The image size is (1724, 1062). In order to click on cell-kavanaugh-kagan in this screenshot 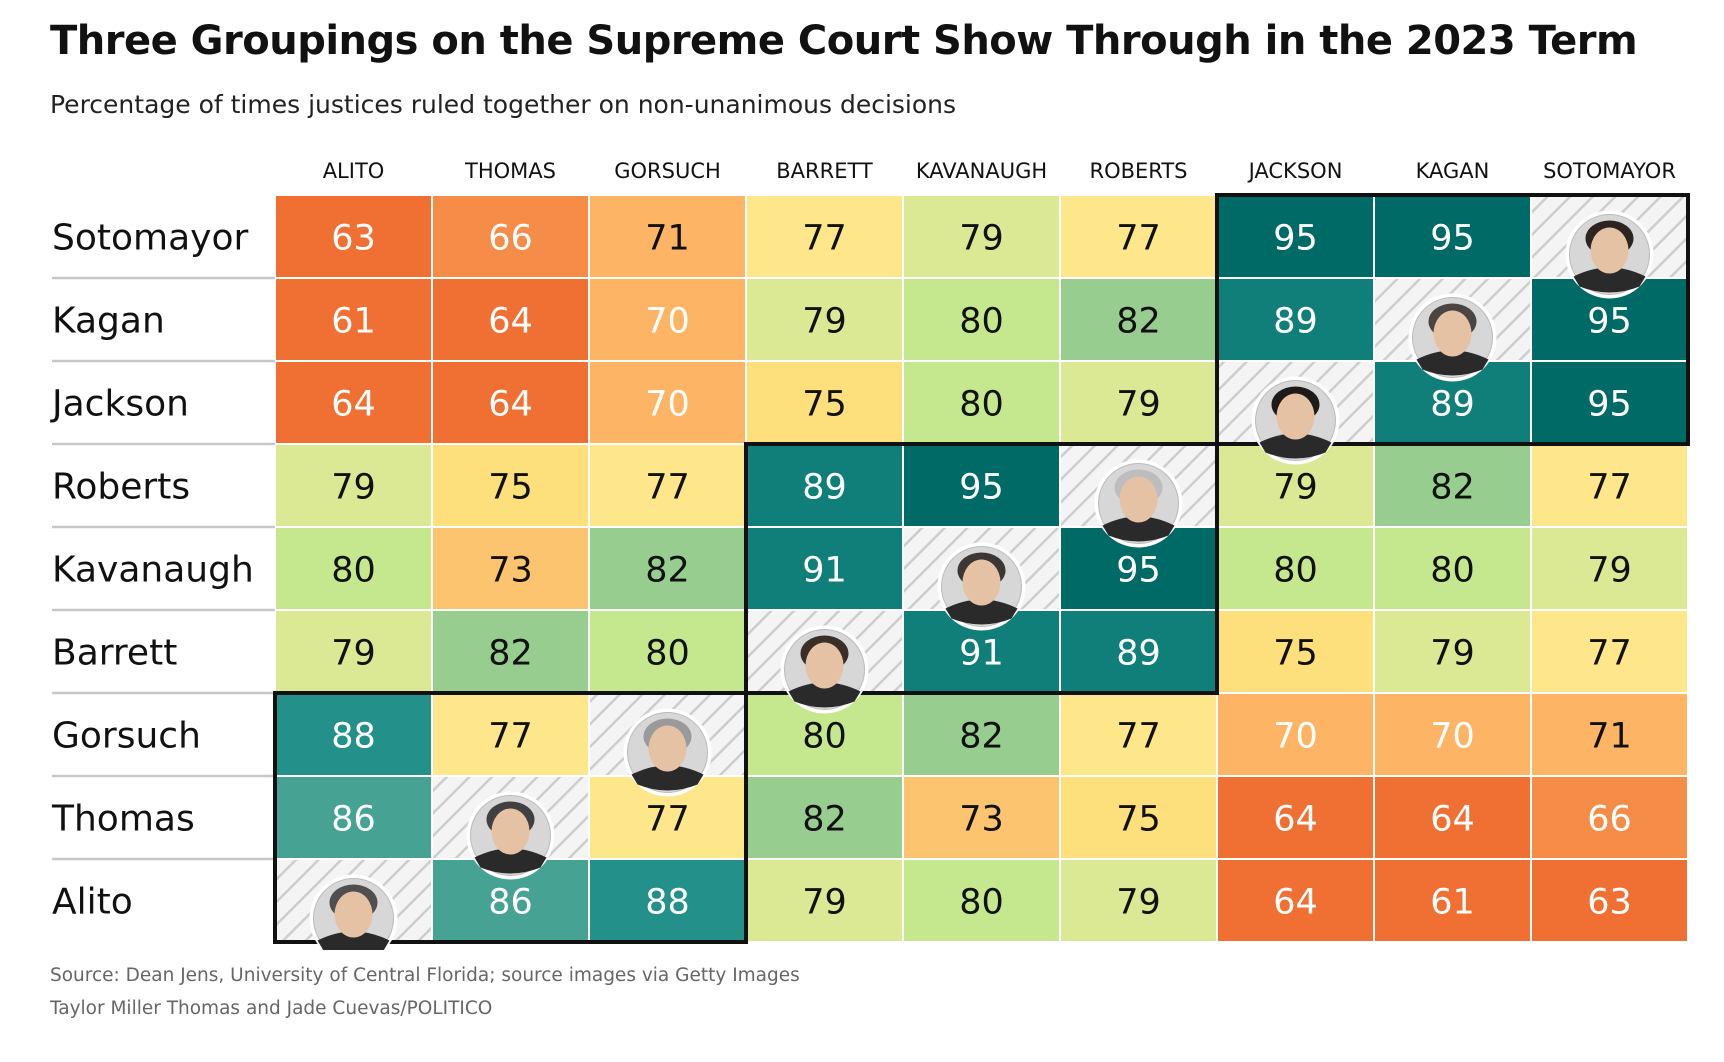, I will do `click(1452, 568)`.